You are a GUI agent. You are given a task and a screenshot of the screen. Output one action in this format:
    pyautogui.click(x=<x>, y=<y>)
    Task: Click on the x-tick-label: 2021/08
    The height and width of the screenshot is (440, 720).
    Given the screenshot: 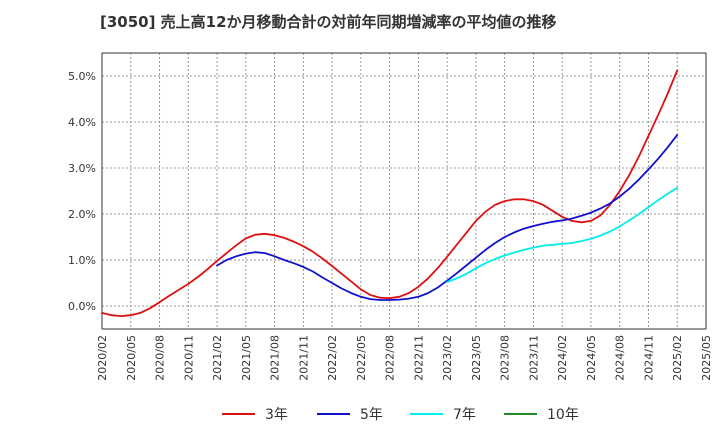 What is the action you would take?
    pyautogui.click(x=275, y=358)
    